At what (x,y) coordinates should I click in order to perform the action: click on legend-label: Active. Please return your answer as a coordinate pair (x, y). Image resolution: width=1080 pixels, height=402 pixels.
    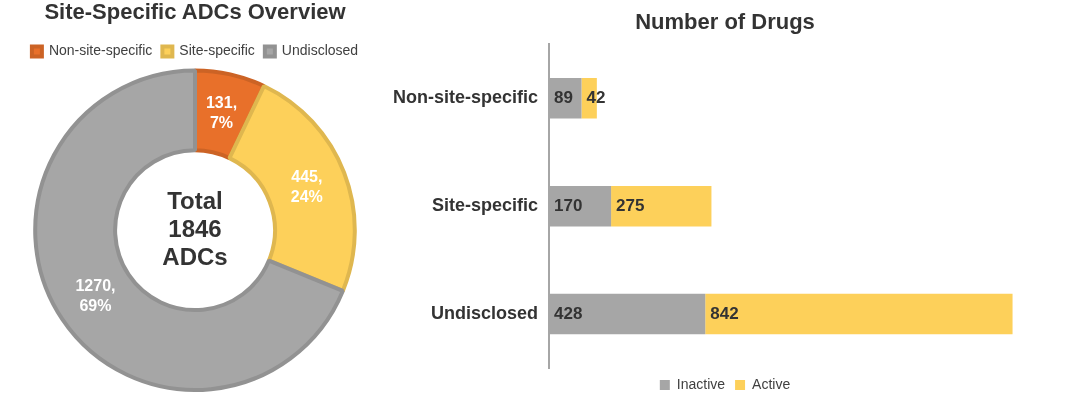
    Looking at the image, I should click on (771, 383).